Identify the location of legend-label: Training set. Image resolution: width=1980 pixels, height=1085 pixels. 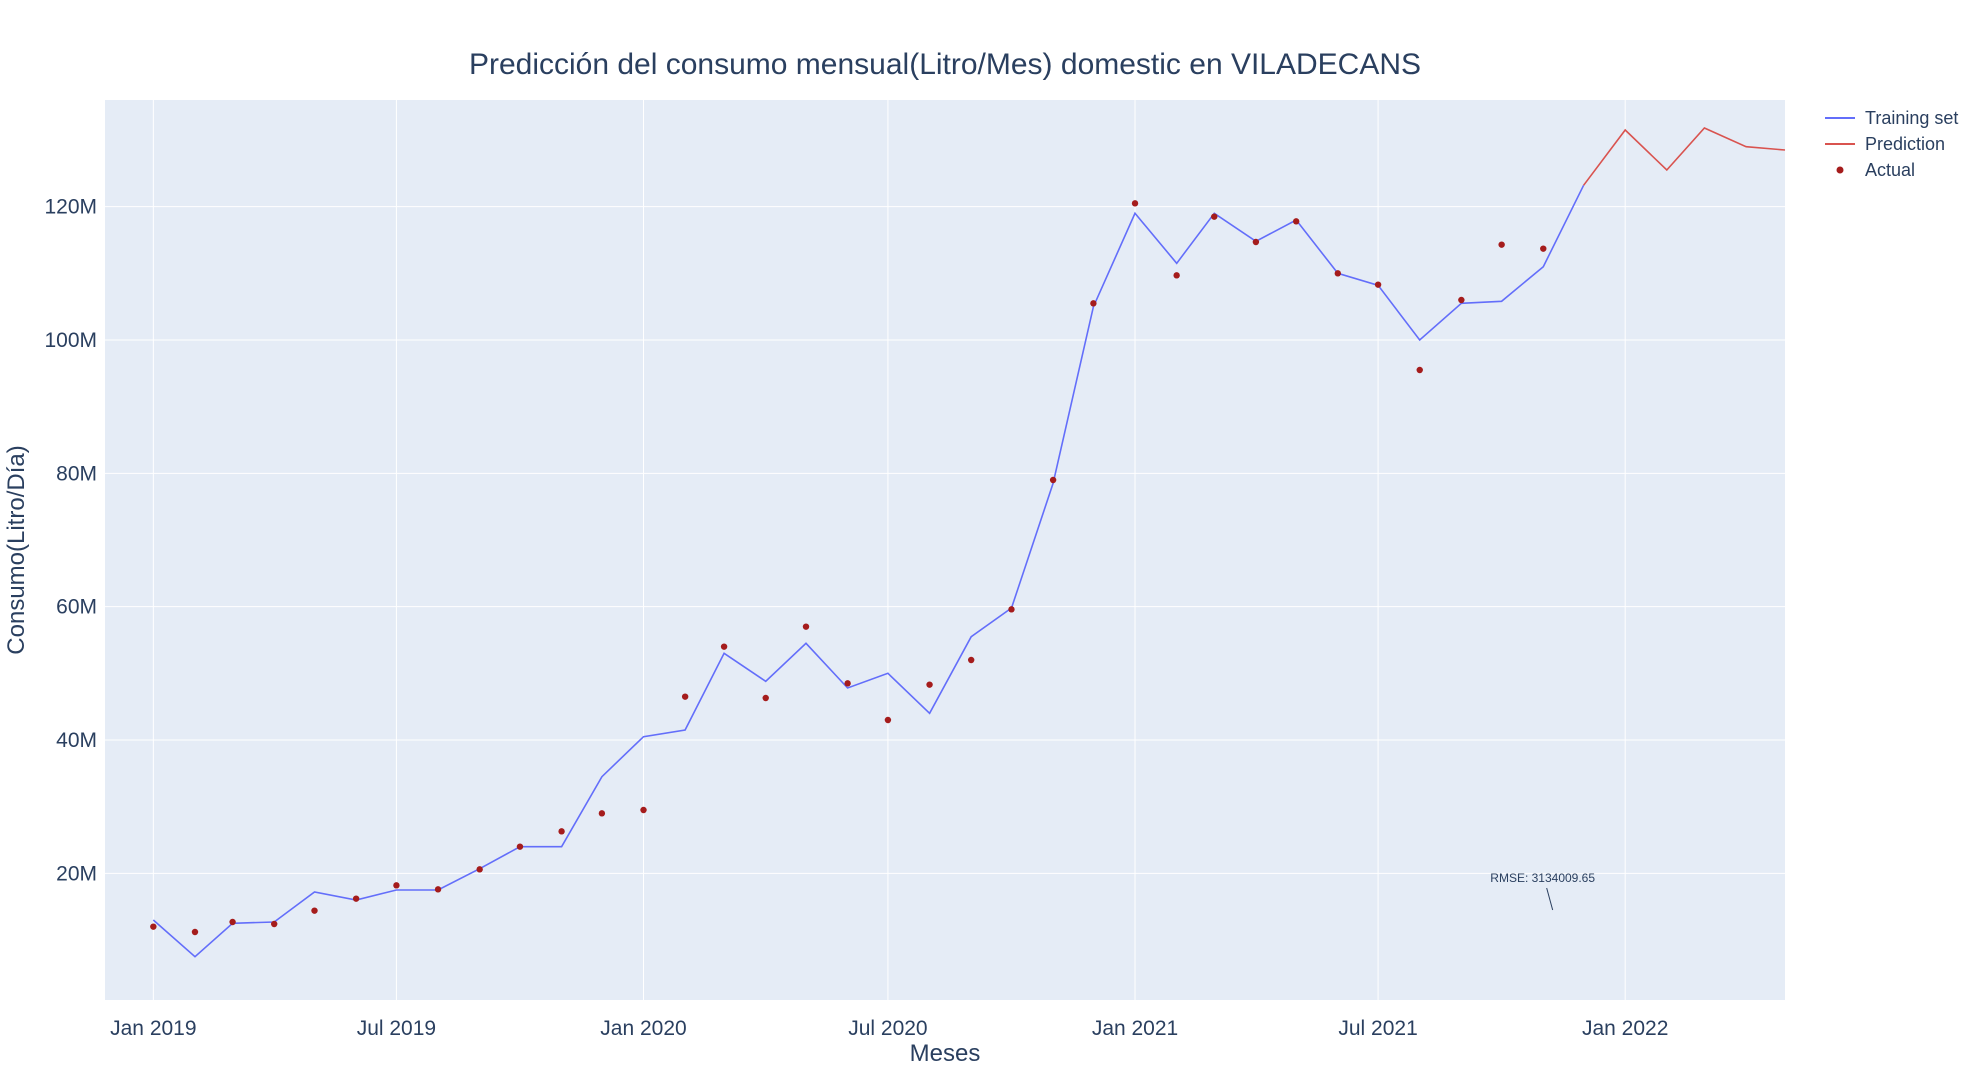
(1911, 118).